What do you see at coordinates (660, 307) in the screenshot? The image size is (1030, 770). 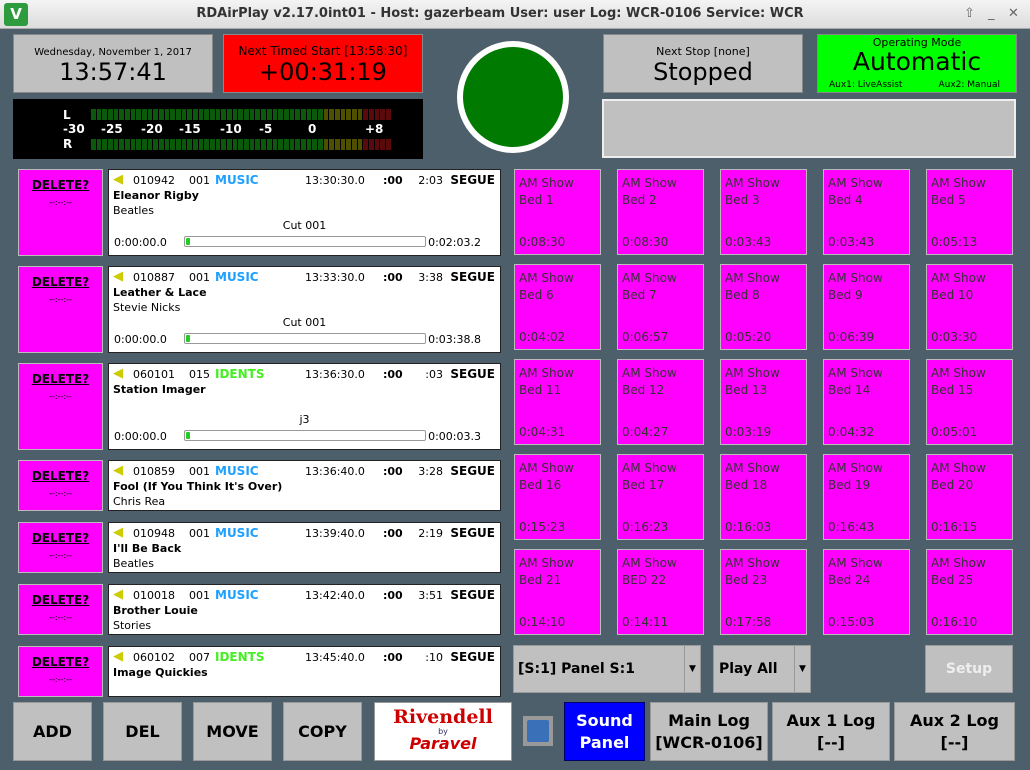 I see `cart-button: AM Show Bed 7 0:06:57` at bounding box center [660, 307].